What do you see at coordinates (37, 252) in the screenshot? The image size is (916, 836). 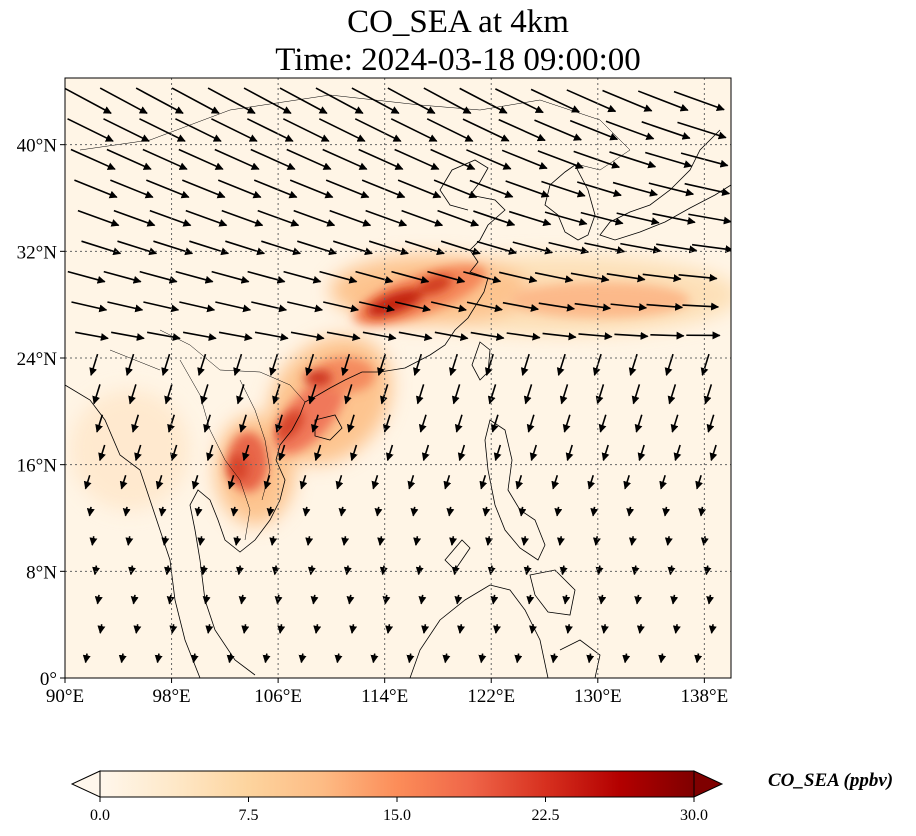 I see `lat-tick-label: 32°N` at bounding box center [37, 252].